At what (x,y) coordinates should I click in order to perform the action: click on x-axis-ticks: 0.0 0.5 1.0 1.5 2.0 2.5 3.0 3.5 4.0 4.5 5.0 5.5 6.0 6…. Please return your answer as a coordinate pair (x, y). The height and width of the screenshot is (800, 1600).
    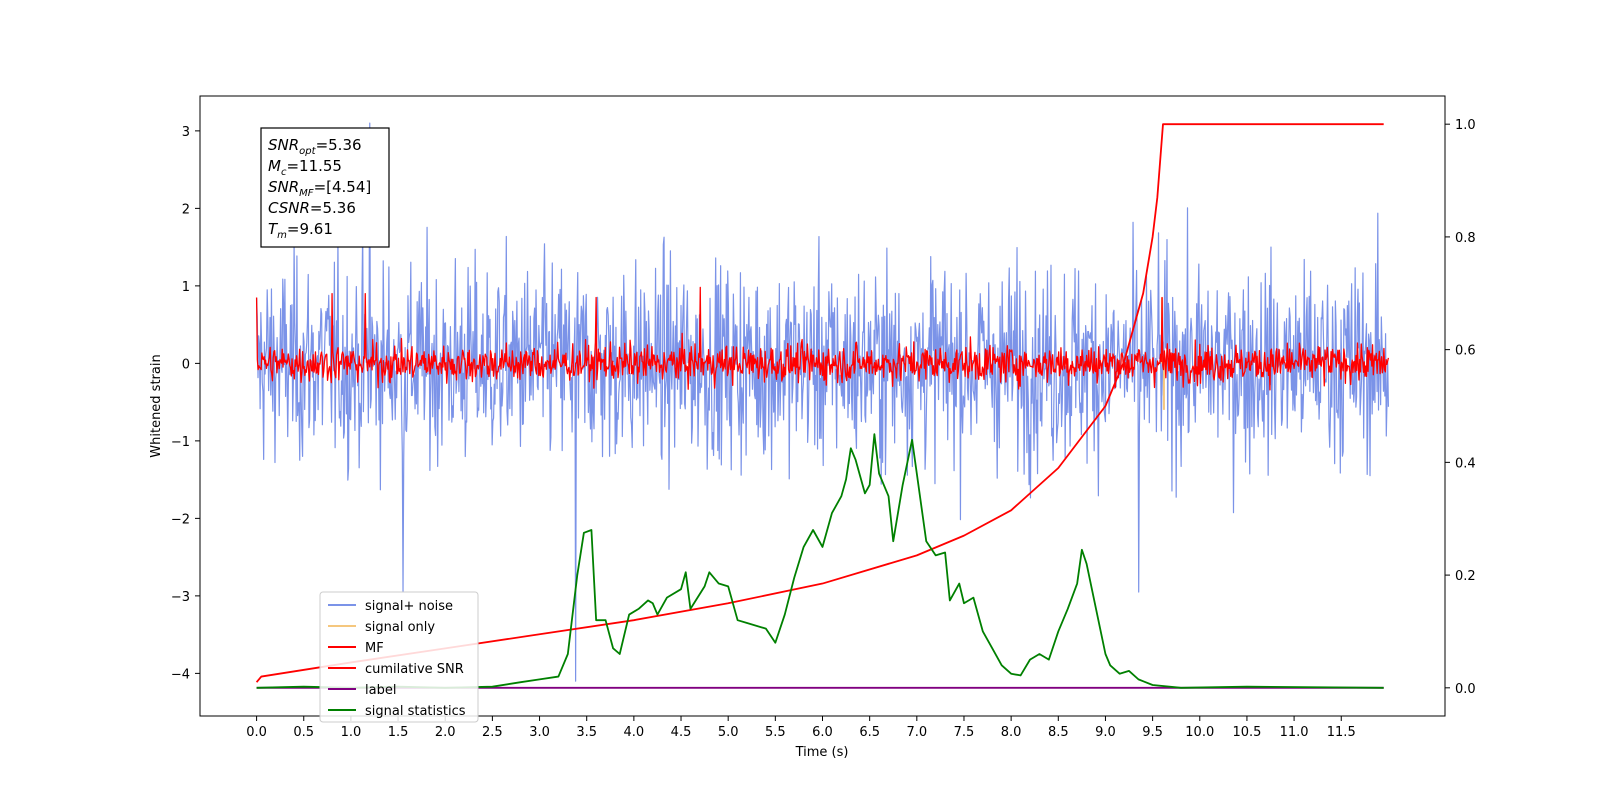
    Looking at the image, I should click on (801, 728).